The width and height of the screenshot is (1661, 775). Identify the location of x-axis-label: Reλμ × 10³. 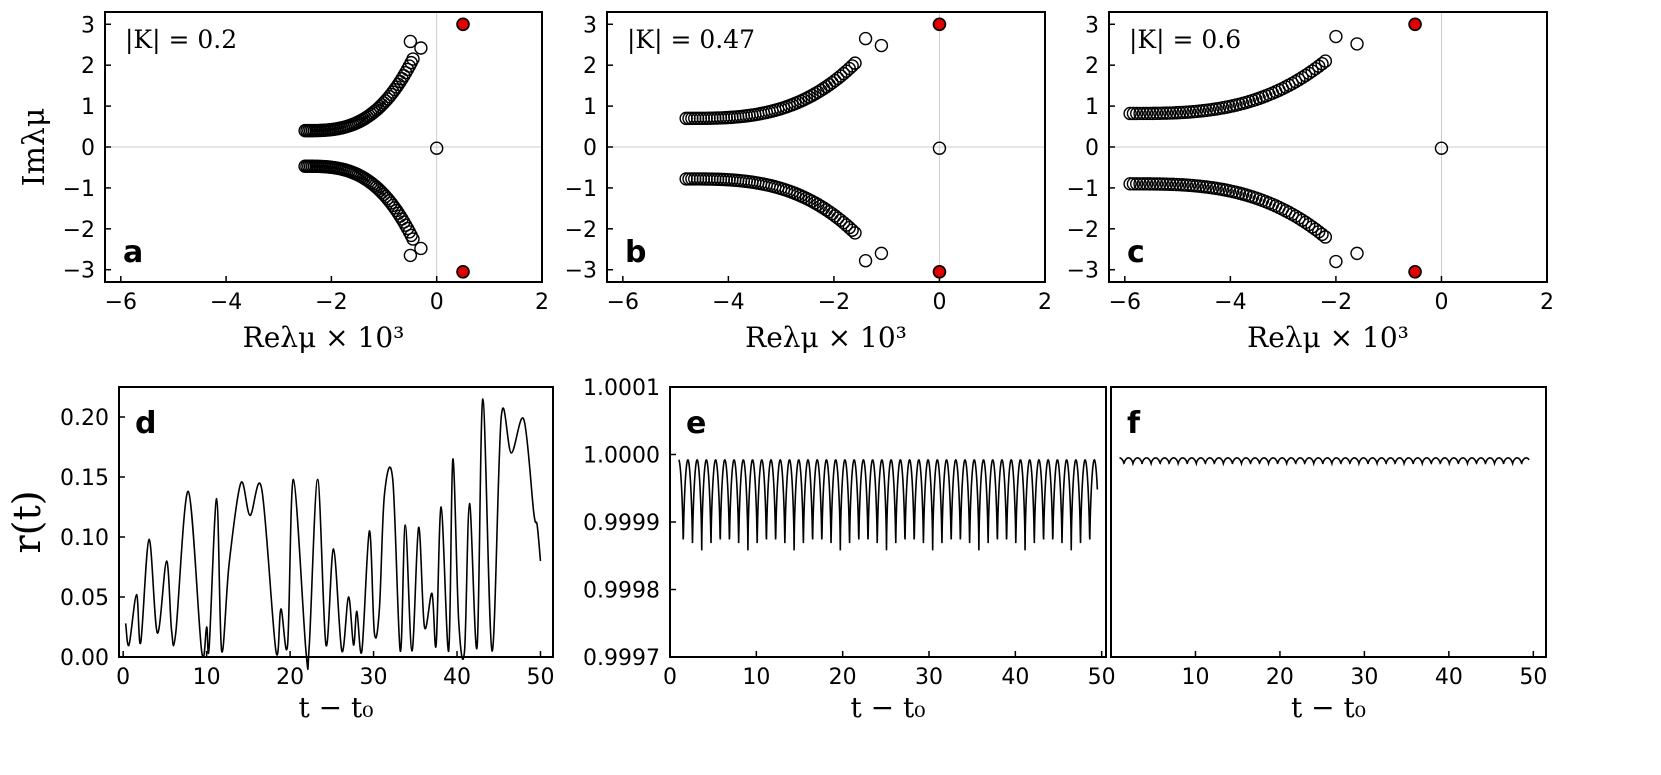
(826, 337).